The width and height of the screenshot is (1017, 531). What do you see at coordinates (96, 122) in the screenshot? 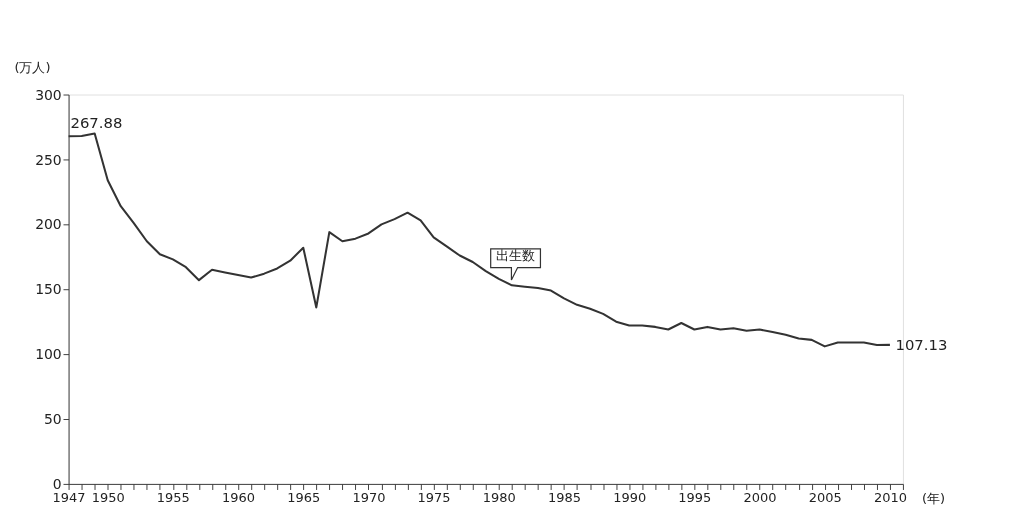
I see `annotation: 267.88` at bounding box center [96, 122].